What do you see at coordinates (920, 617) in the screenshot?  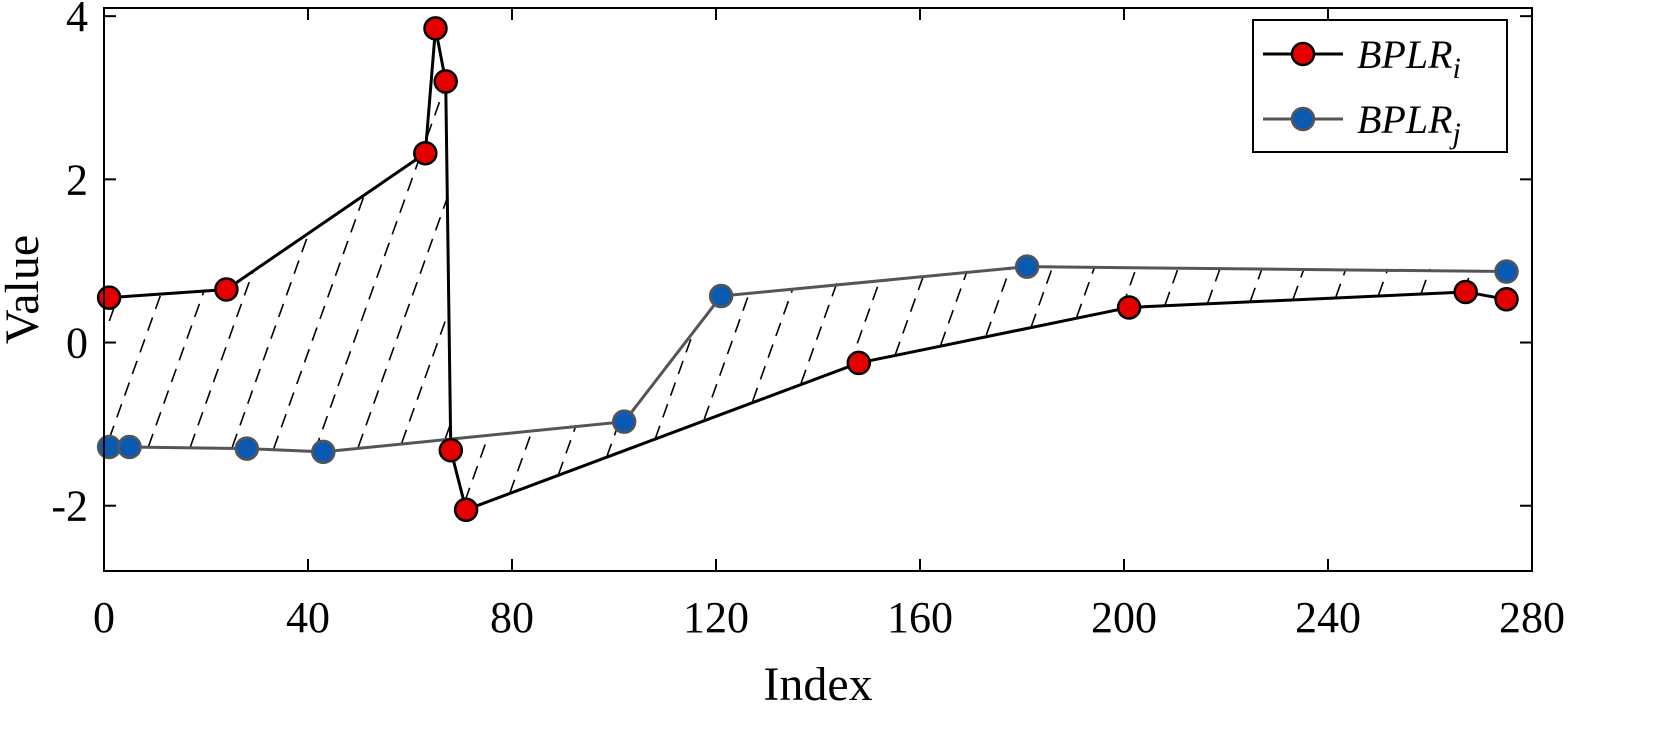 I see `x-tick-label: 160` at bounding box center [920, 617].